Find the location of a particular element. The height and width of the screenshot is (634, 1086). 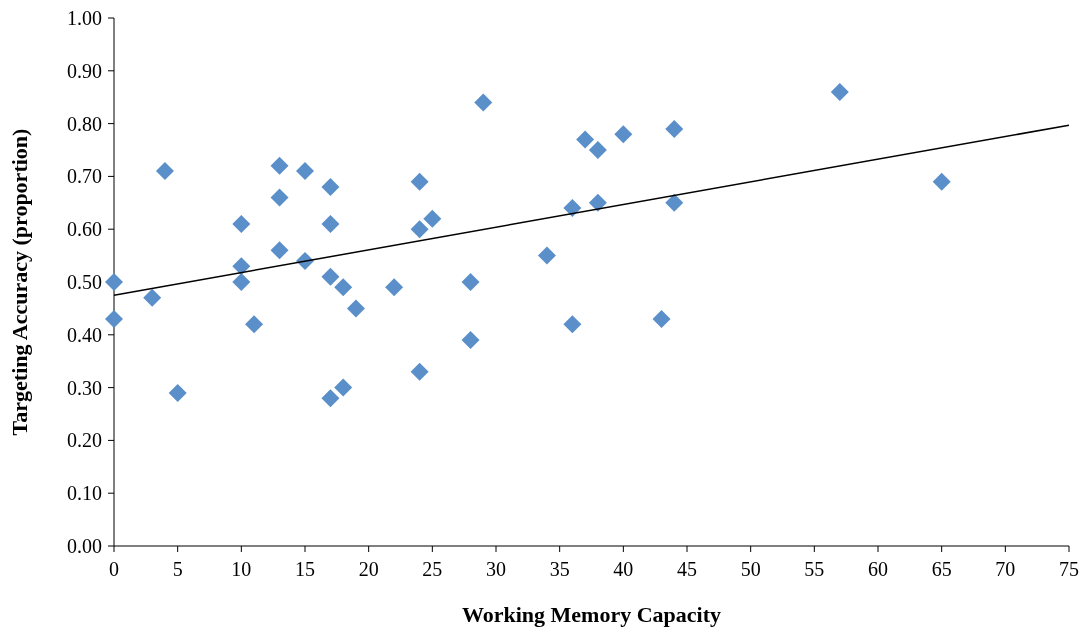

x-tick-label: 30 is located at coordinates (496, 569).